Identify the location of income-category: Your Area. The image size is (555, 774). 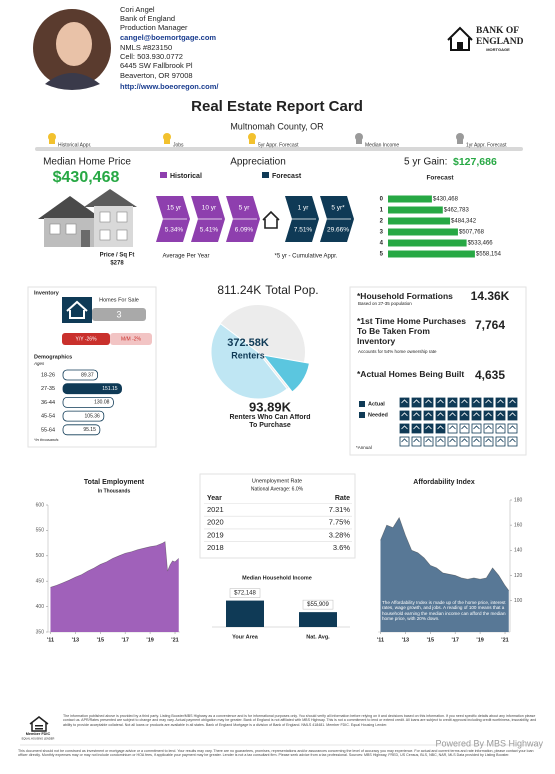
(245, 637).